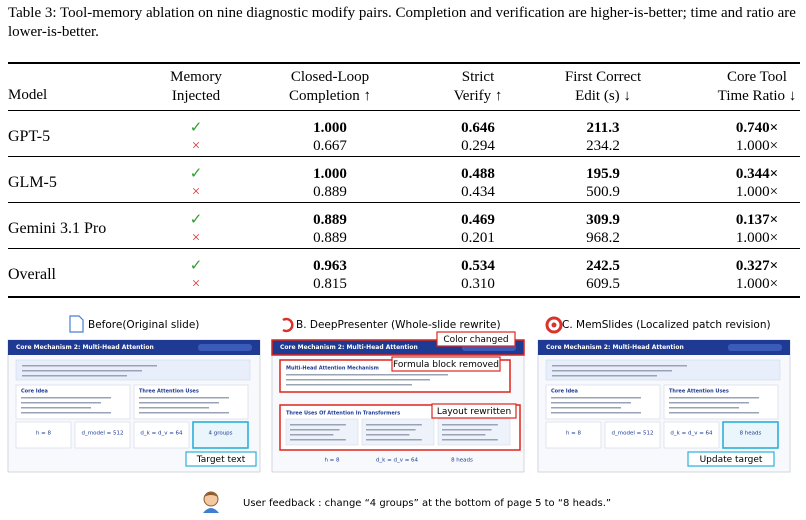 The height and width of the screenshot is (520, 806). I want to click on table-cell: 0.310, so click(478, 284).